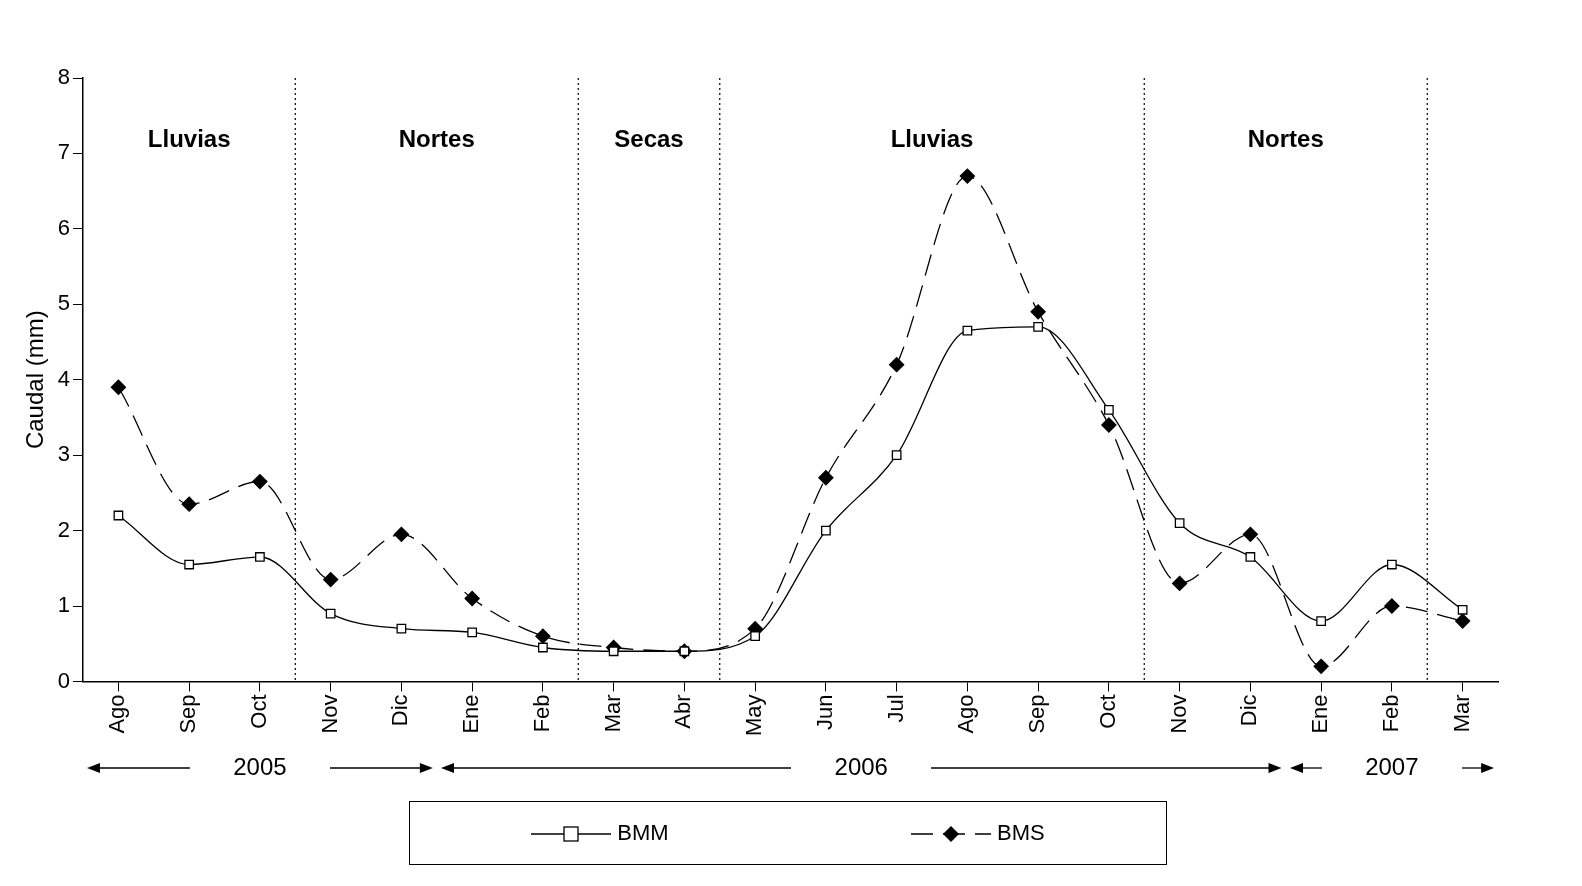  What do you see at coordinates (754, 715) in the screenshot?
I see `x-tick-label: May` at bounding box center [754, 715].